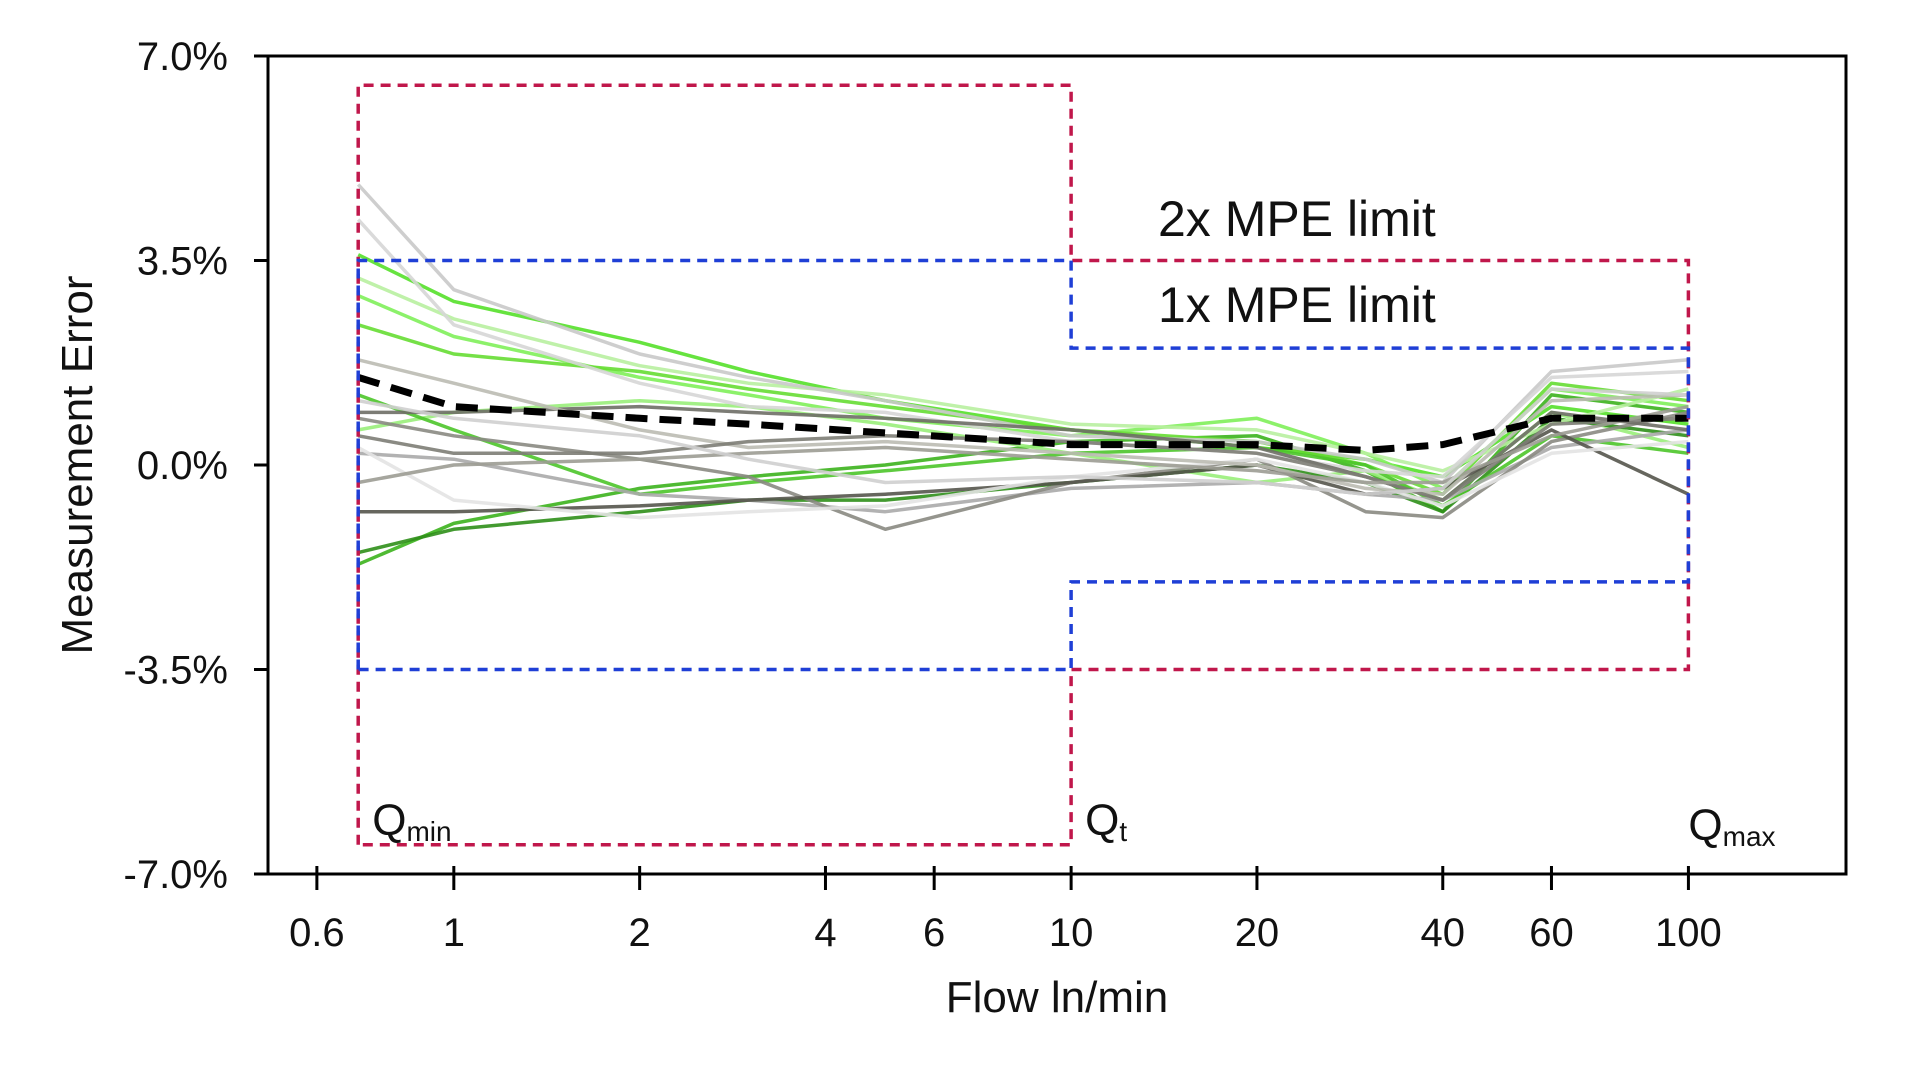 This screenshot has height=1080, width=1920. What do you see at coordinates (1731, 826) in the screenshot?
I see `flow-marker-qmax: Qmax` at bounding box center [1731, 826].